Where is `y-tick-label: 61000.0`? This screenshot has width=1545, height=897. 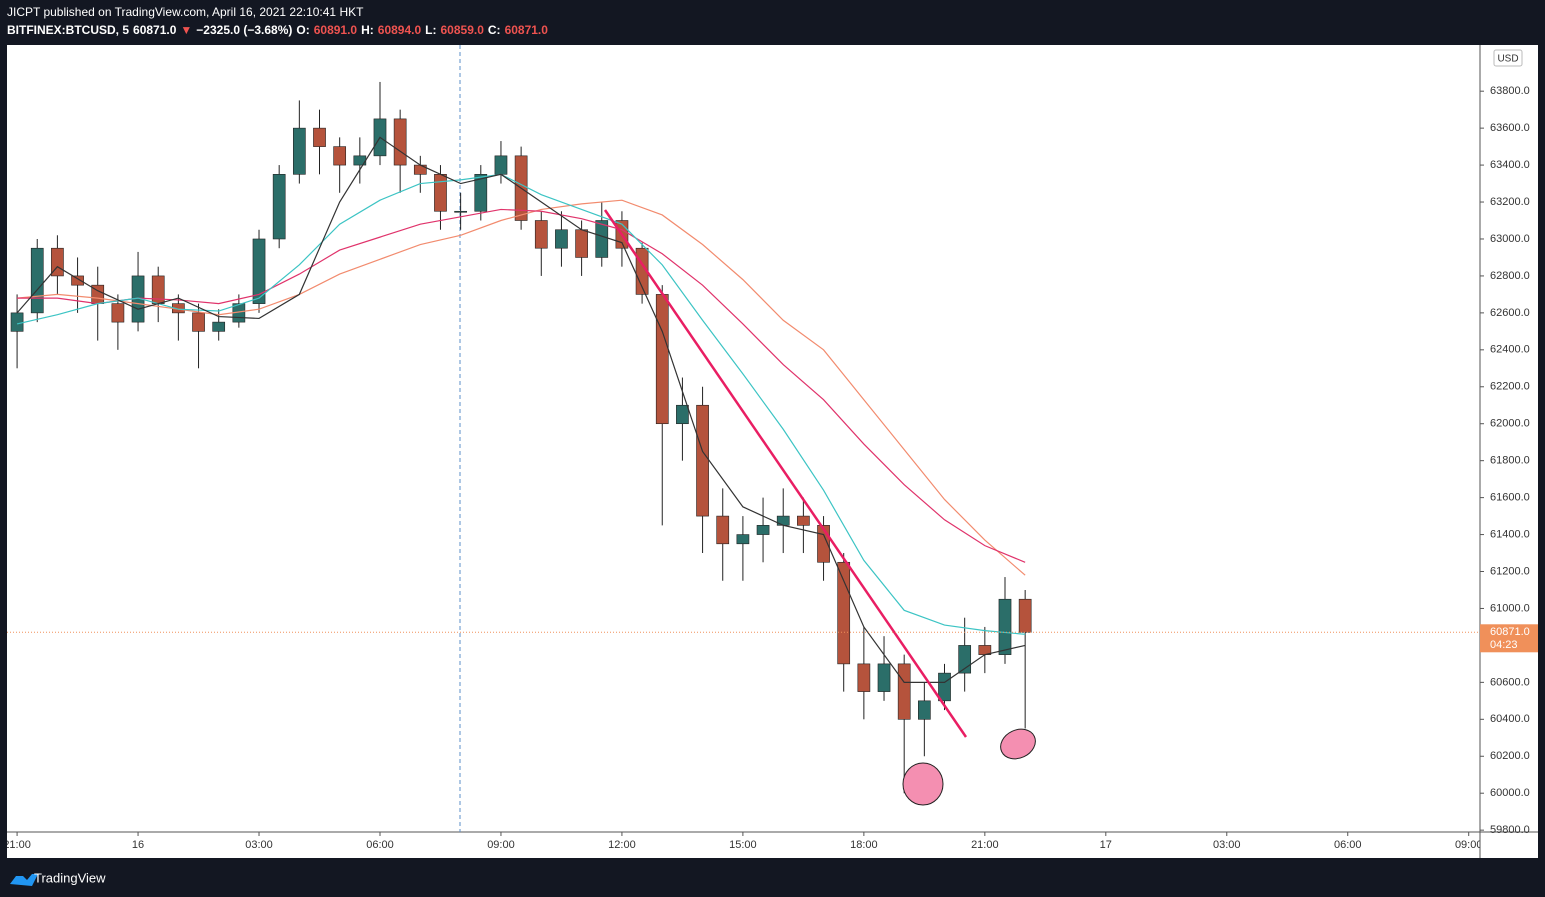
y-tick-label: 61000.0 is located at coordinates (1510, 608).